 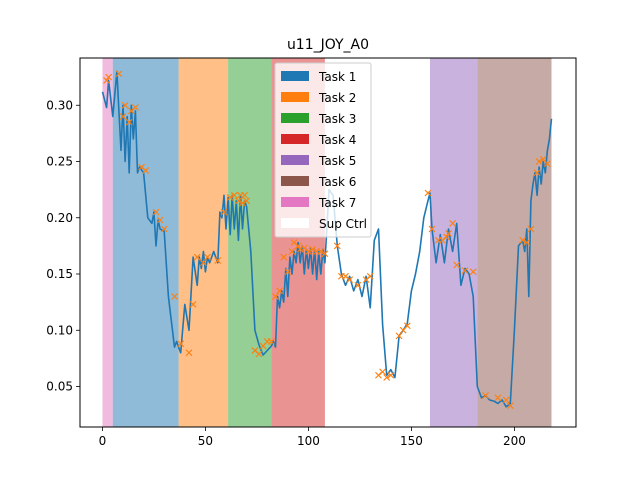 What do you see at coordinates (328, 45) in the screenshot?
I see `chart-title: u11_JOY_A0` at bounding box center [328, 45].